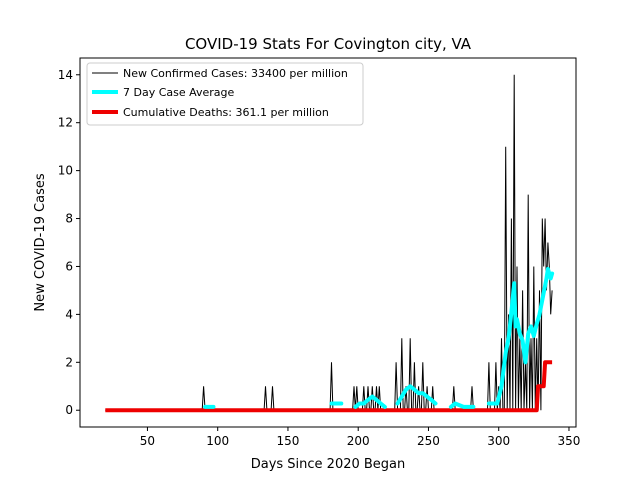 Image resolution: width=640 pixels, height=480 pixels. Describe the element at coordinates (235, 73) in the screenshot. I see `legend-label-new-cases: New Confirmed Cases: 33400 per million` at that location.